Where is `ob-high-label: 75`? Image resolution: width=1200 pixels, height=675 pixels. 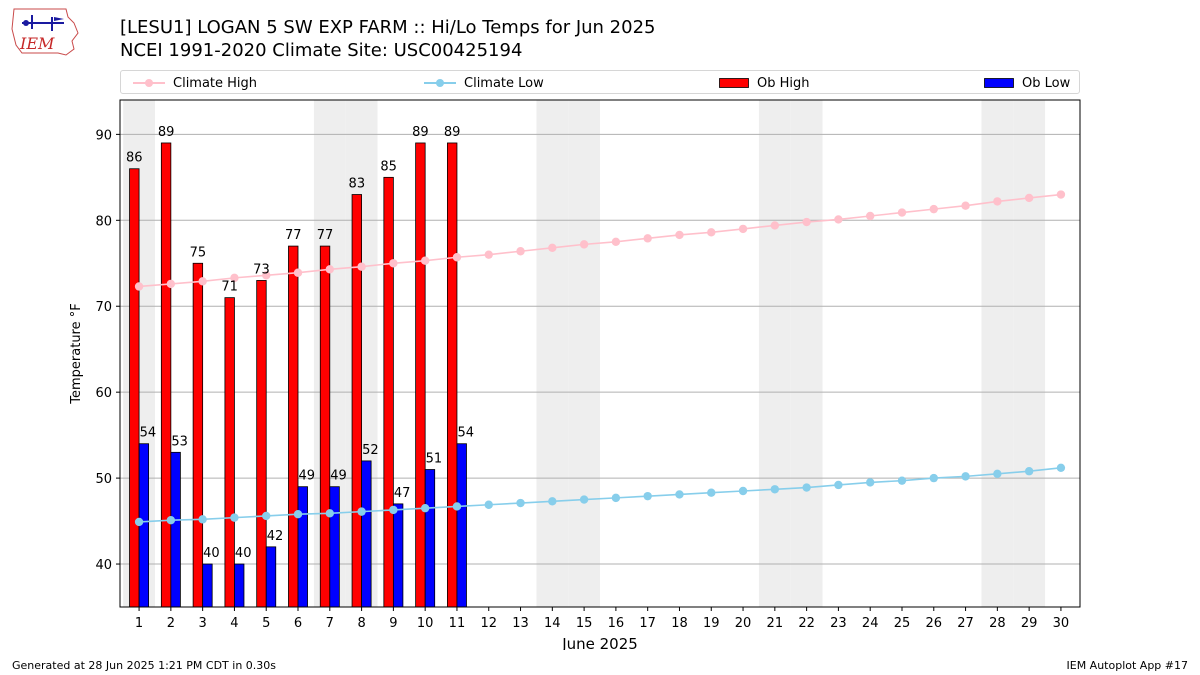 ob-high-label: 75 is located at coordinates (198, 252).